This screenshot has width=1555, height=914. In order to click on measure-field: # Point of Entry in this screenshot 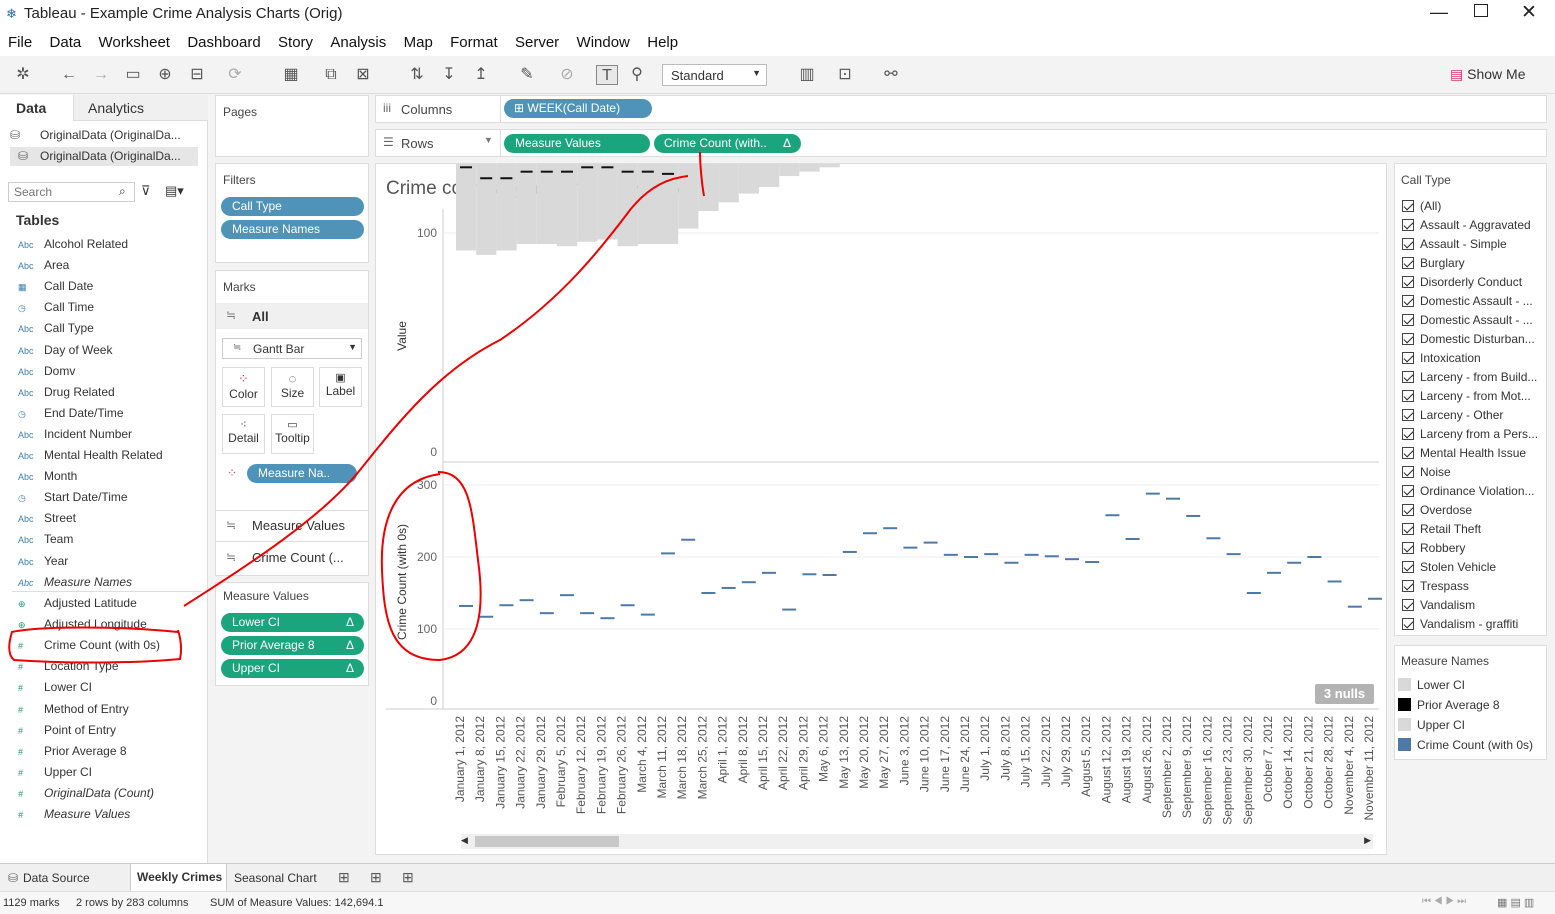, I will do `click(67, 730)`.